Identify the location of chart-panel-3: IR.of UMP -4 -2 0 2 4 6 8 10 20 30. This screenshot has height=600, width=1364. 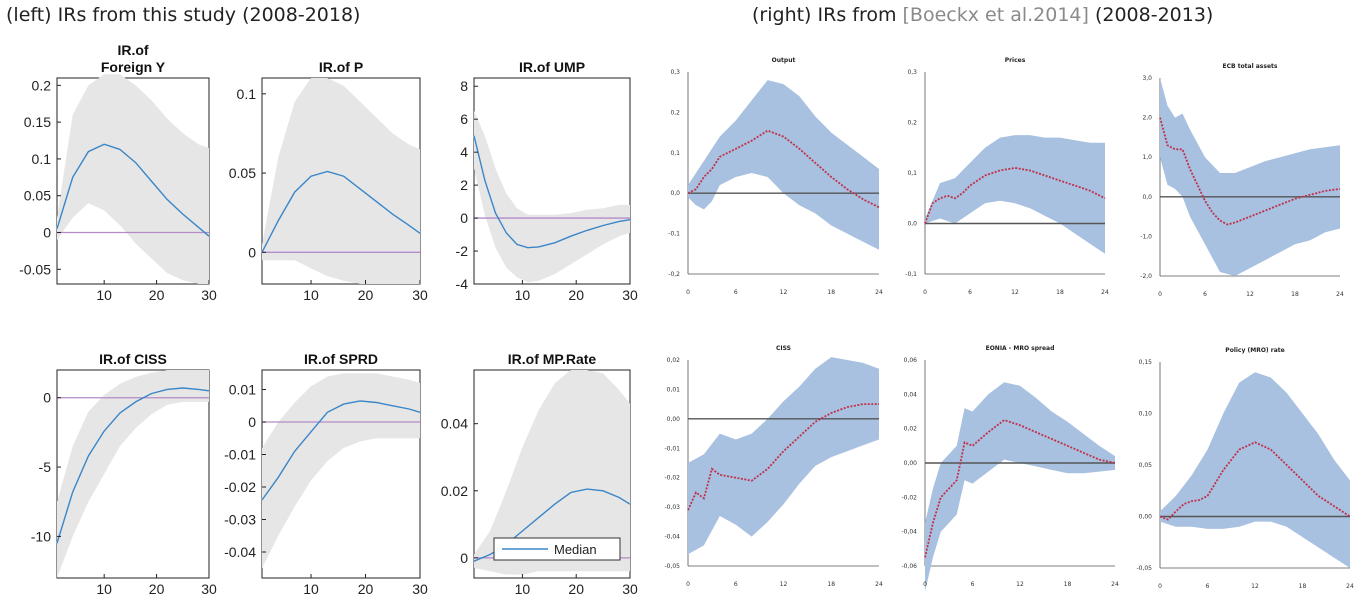
(547, 181).